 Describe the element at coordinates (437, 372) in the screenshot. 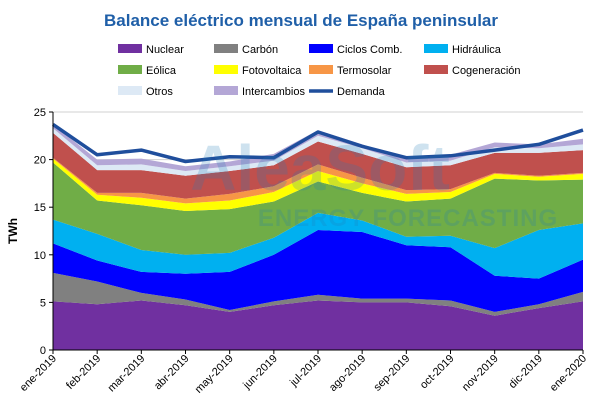

I see `x-tick-label: oct-2019` at that location.